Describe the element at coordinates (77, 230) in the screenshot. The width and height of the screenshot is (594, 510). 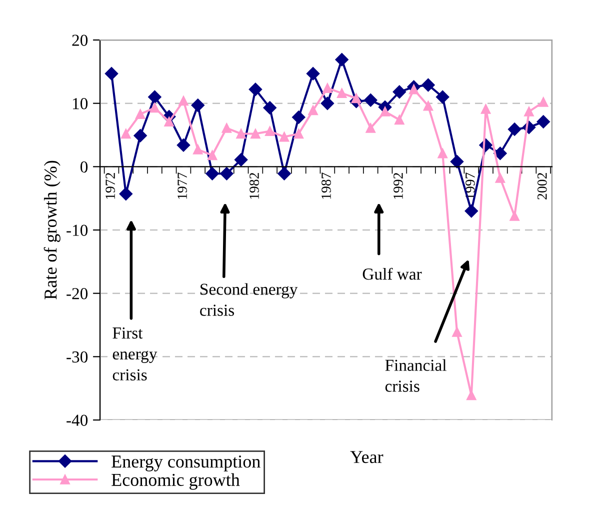
I see `y-tick-label: -10` at that location.